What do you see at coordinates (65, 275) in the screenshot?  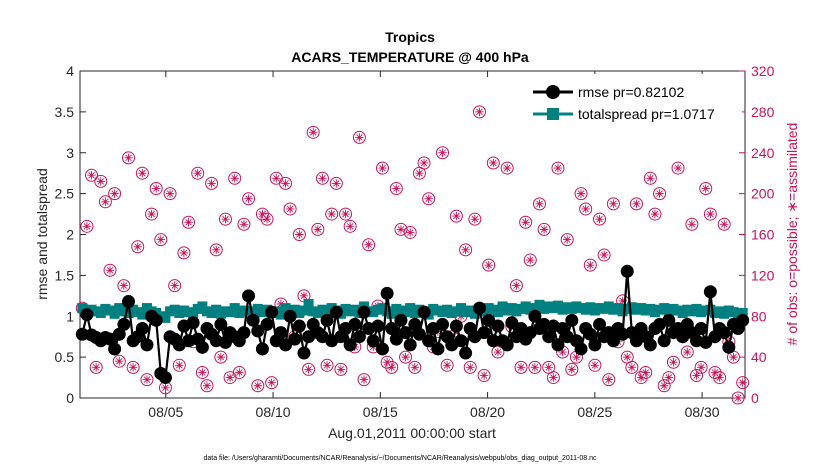 I see `y-tick-label: 1.5` at bounding box center [65, 275].